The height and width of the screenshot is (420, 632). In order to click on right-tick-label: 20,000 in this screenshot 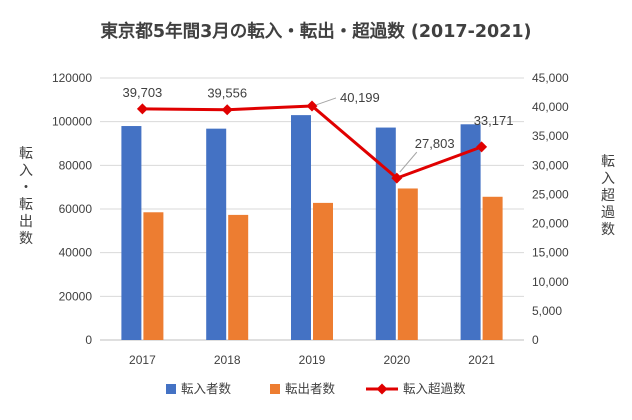, I will do `click(550, 224)`.